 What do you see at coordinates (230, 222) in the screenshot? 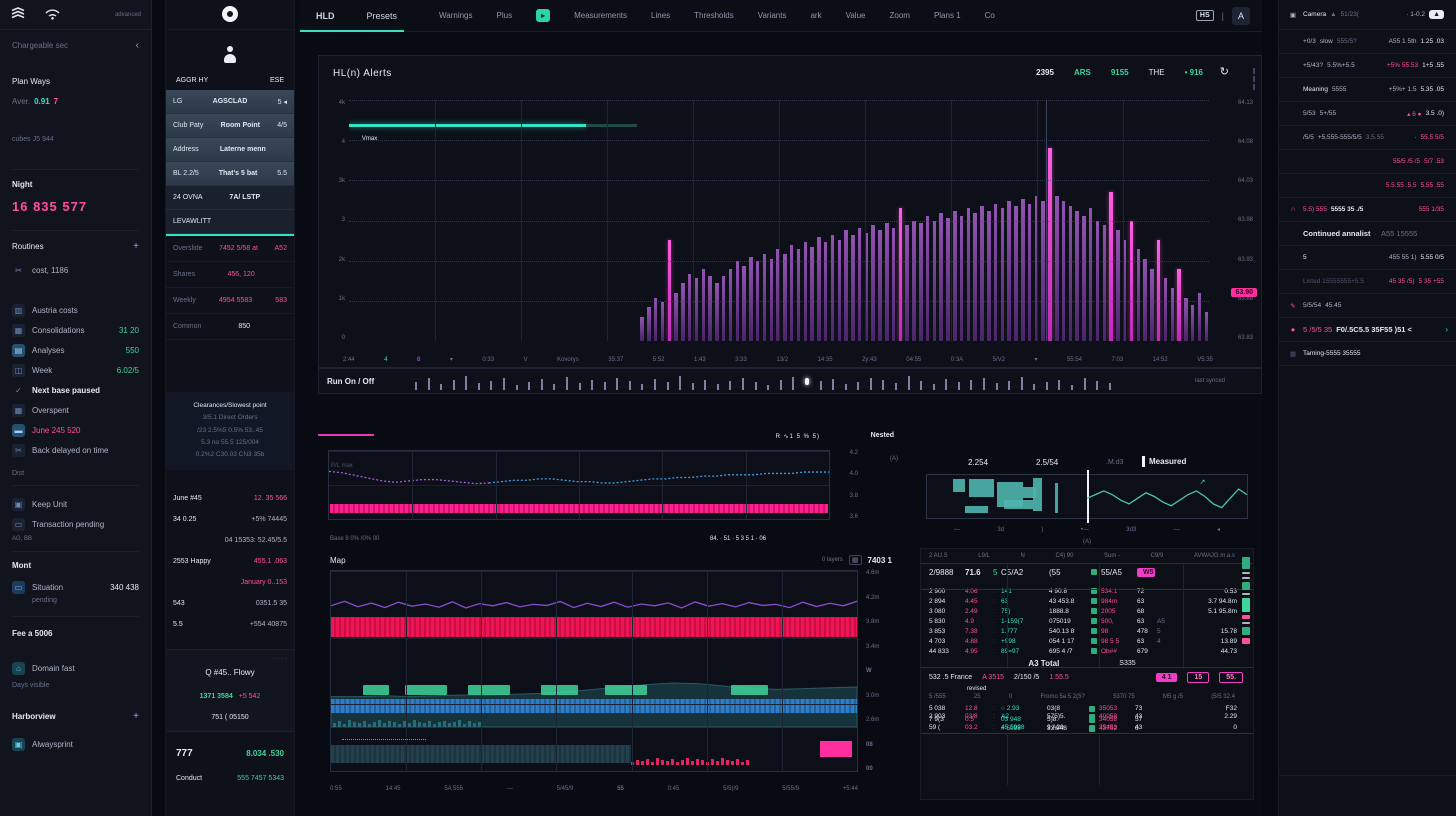
I see `watch-row: LEVAWLITT` at bounding box center [230, 222].